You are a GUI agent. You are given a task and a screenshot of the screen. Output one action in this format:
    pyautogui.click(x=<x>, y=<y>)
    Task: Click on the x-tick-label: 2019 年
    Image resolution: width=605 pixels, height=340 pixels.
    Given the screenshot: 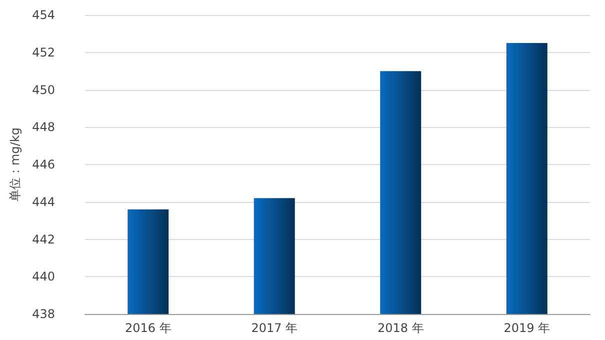 What is the action you would take?
    pyautogui.click(x=527, y=328)
    